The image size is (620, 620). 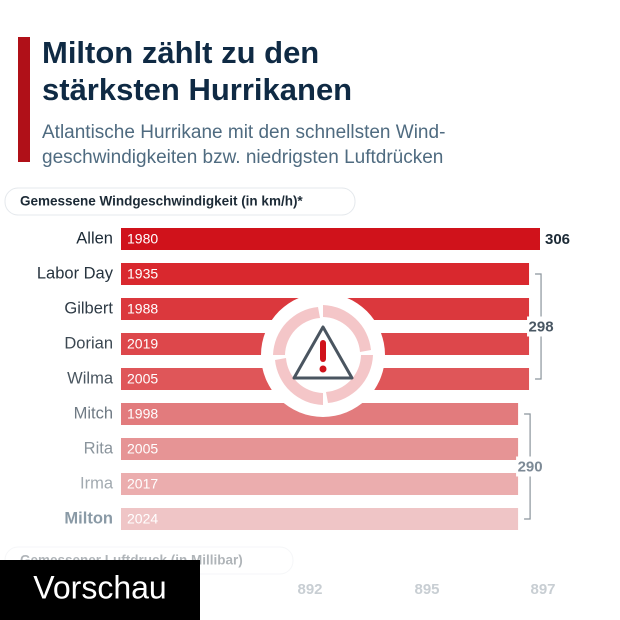 What do you see at coordinates (75, 273) in the screenshot?
I see `category-label: Labor Day` at bounding box center [75, 273].